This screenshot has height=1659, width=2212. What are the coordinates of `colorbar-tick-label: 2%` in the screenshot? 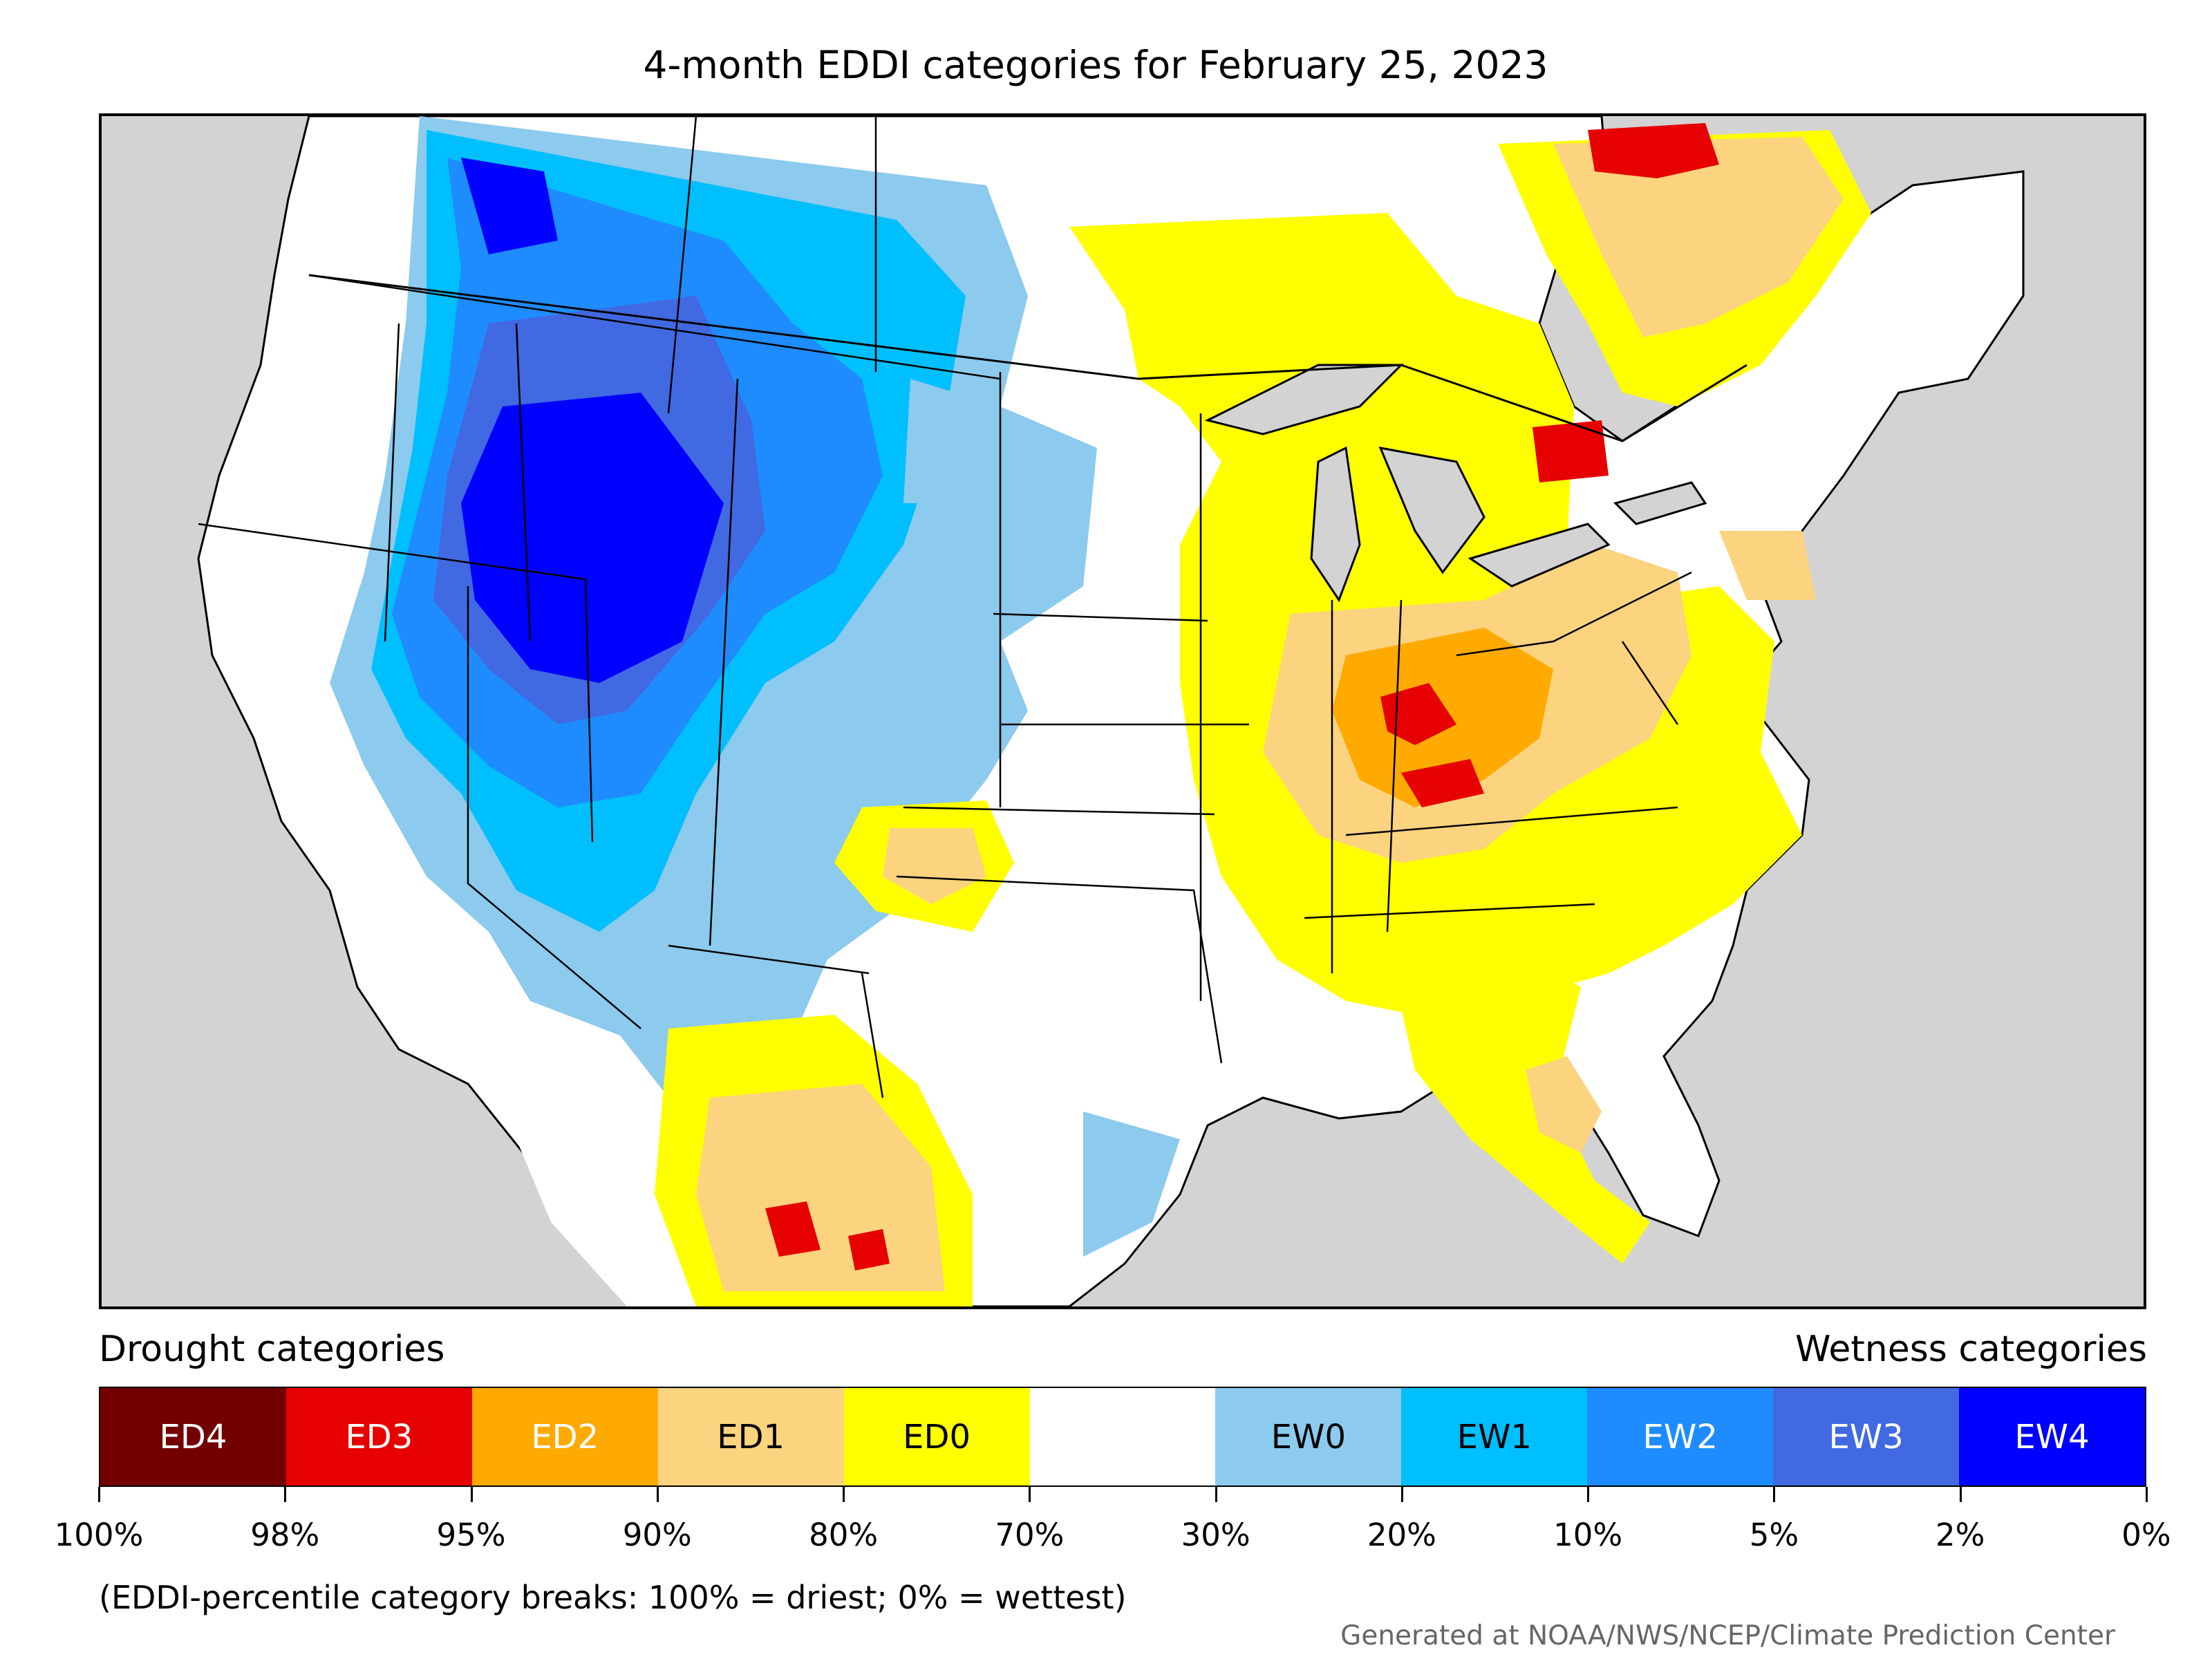 It's located at (1961, 1535).